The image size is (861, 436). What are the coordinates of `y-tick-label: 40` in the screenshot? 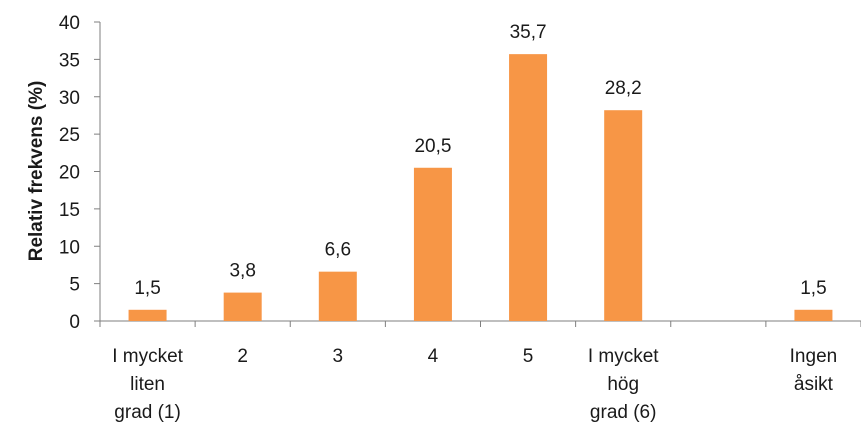 It's located at (69, 23).